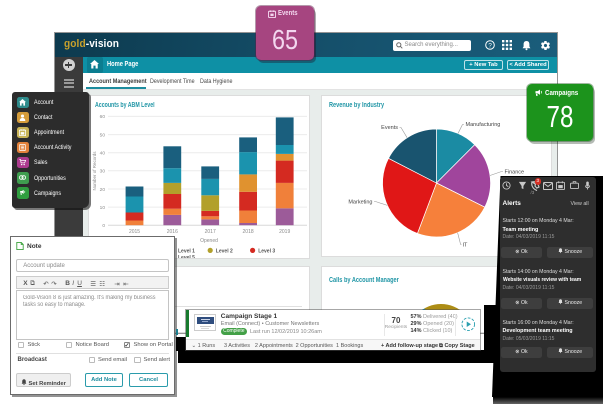 This screenshot has width=603, height=404. What do you see at coordinates (186, 251) in the screenshot?
I see `svg-text: Level 1` at bounding box center [186, 251].